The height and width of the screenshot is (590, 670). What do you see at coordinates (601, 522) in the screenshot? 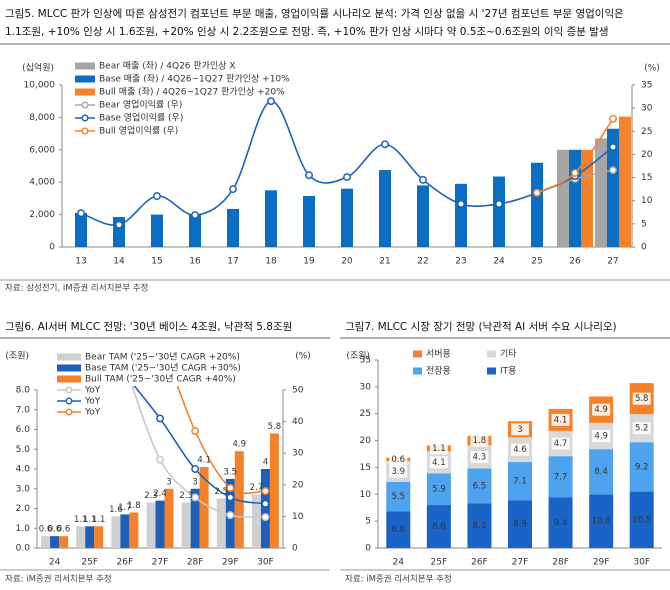
I see `value-label: 10.0` at bounding box center [601, 522].